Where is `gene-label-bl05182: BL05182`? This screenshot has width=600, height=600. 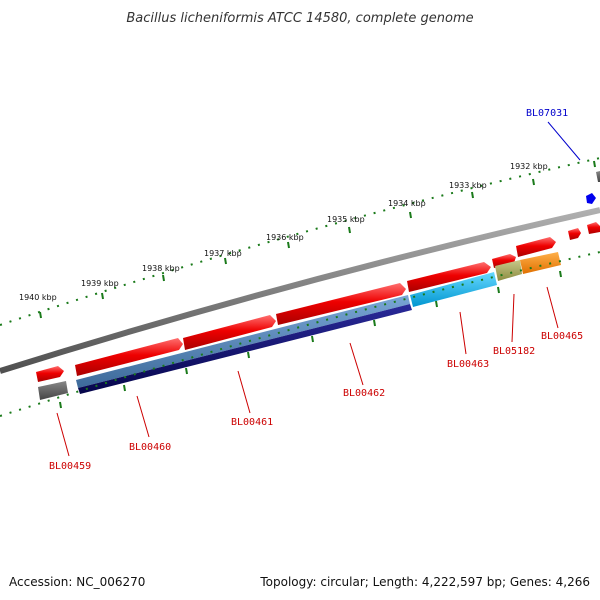 gene-label-bl05182: BL05182 is located at coordinates (514, 351).